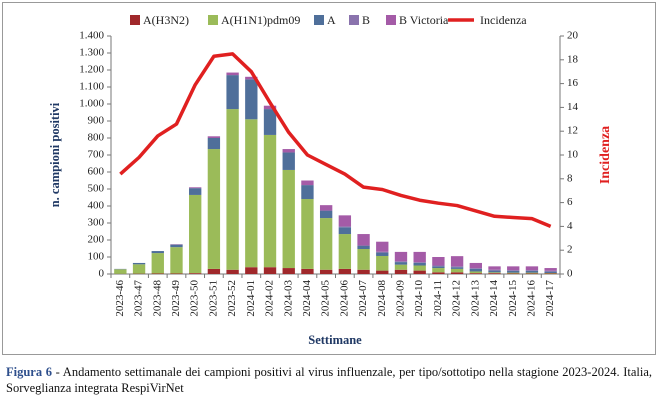 The height and width of the screenshot is (406, 660). I want to click on y-tick-label: 1.000, so click(91, 104).